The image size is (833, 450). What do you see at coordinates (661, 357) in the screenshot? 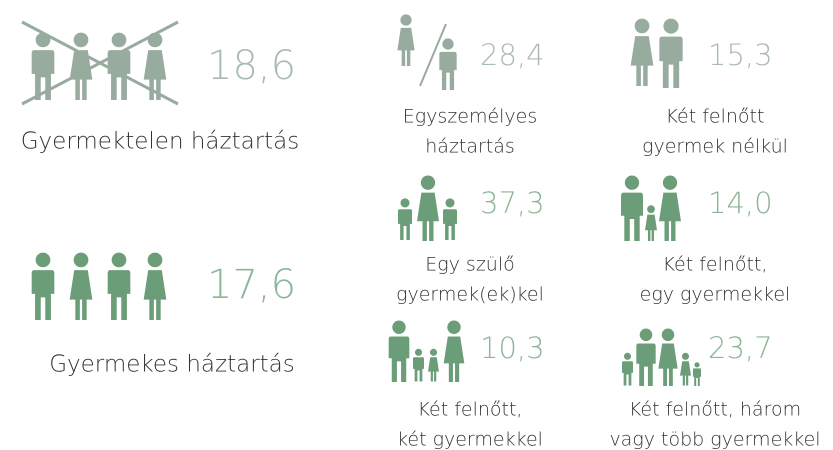
I see `three-children-icon` at bounding box center [661, 357].